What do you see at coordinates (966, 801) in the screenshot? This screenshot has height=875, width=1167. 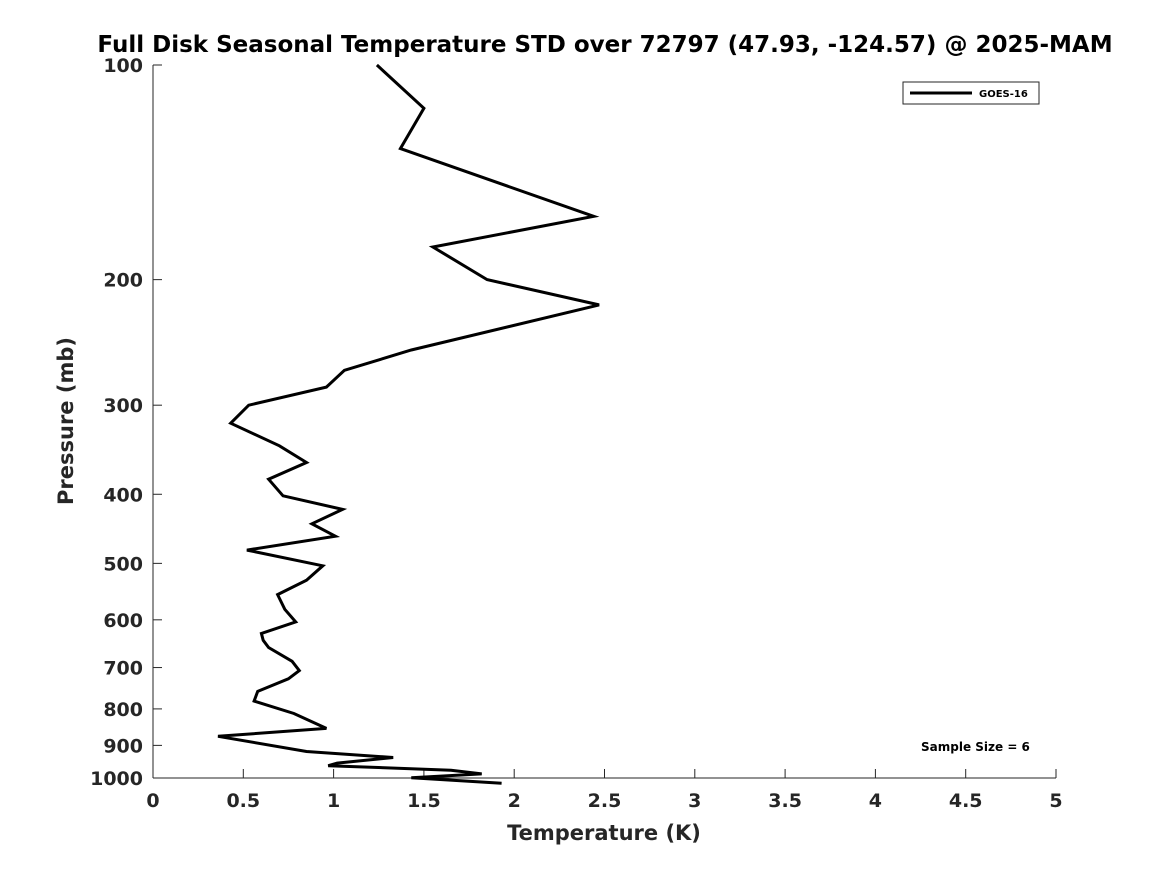 I see `x-tick-label: 4.5` at bounding box center [966, 801].